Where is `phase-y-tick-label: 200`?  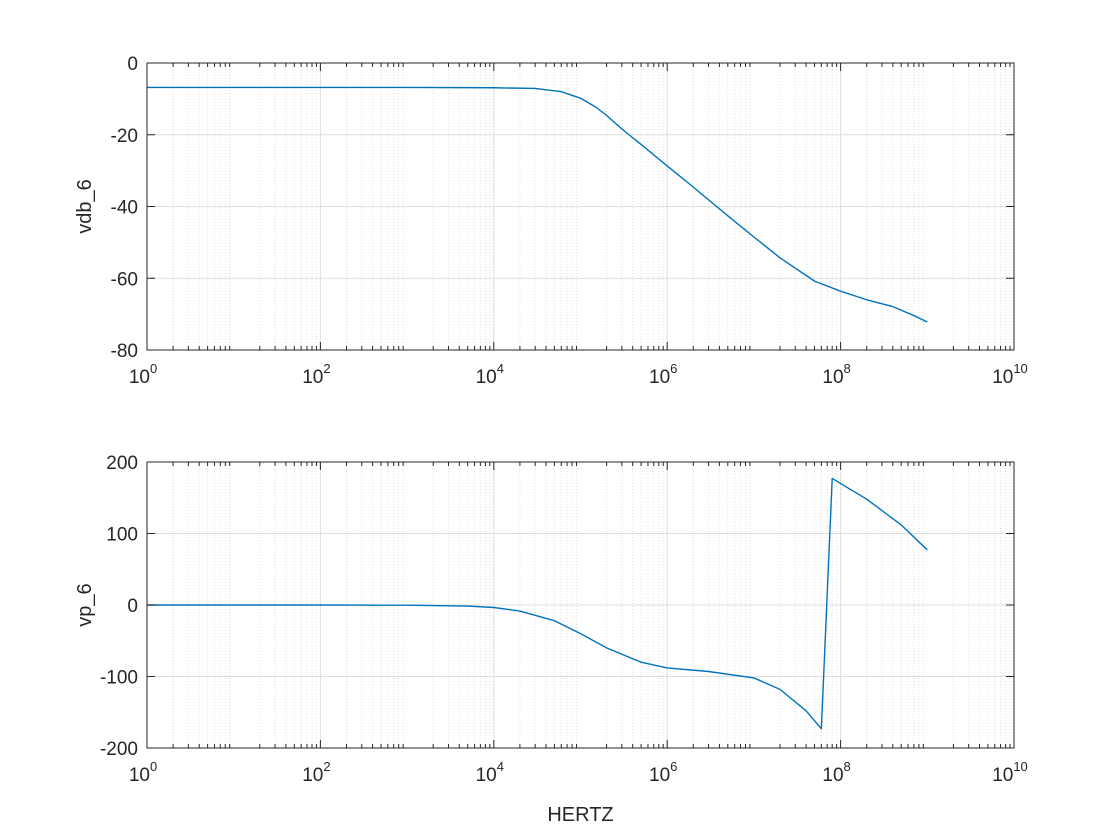
phase-y-tick-label: 200 is located at coordinates (122, 463).